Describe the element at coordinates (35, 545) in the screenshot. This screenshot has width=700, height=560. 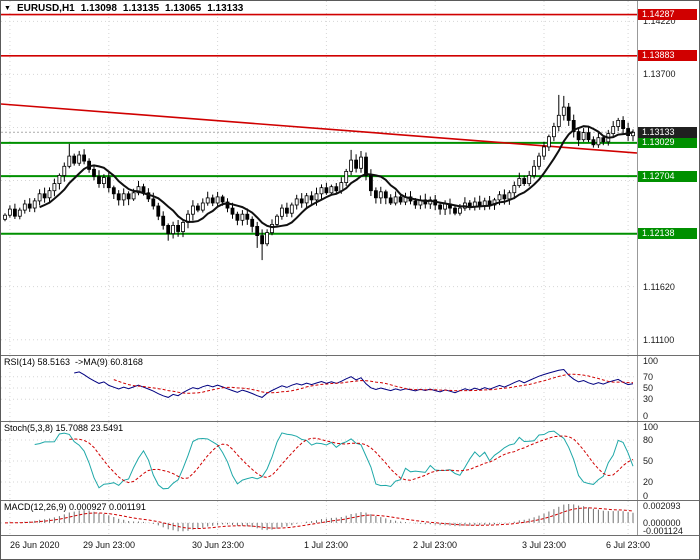
I see `time-label: 26 Jun 2020` at that location.